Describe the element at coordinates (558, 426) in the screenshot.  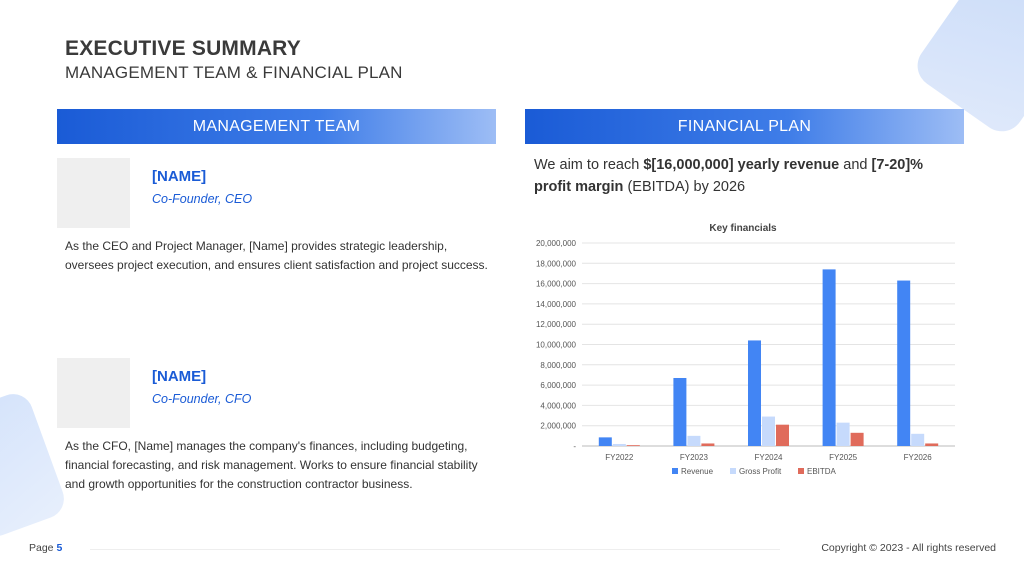
I see `y-tick-label: 2,000,000` at that location.